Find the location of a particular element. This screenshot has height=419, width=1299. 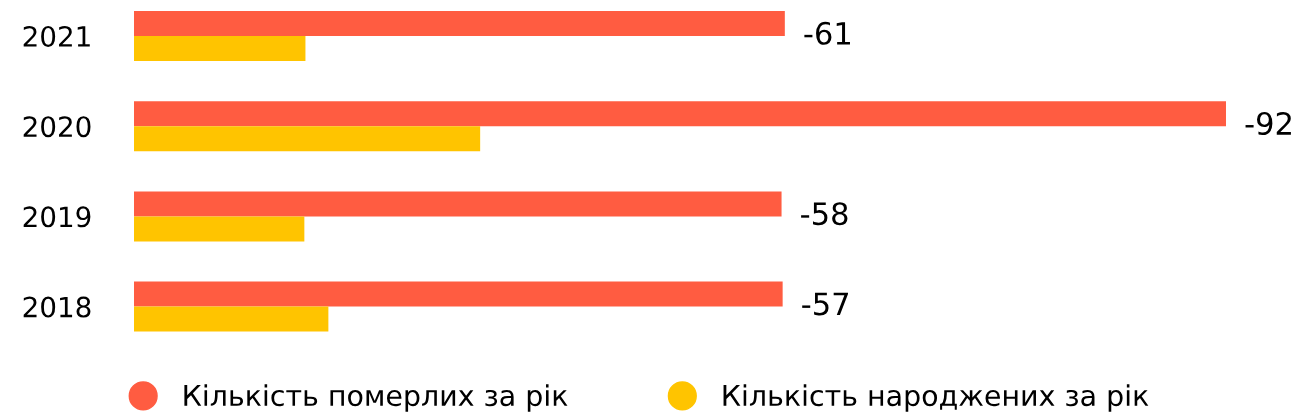

y-tick-label: 2019 is located at coordinates (57, 217).